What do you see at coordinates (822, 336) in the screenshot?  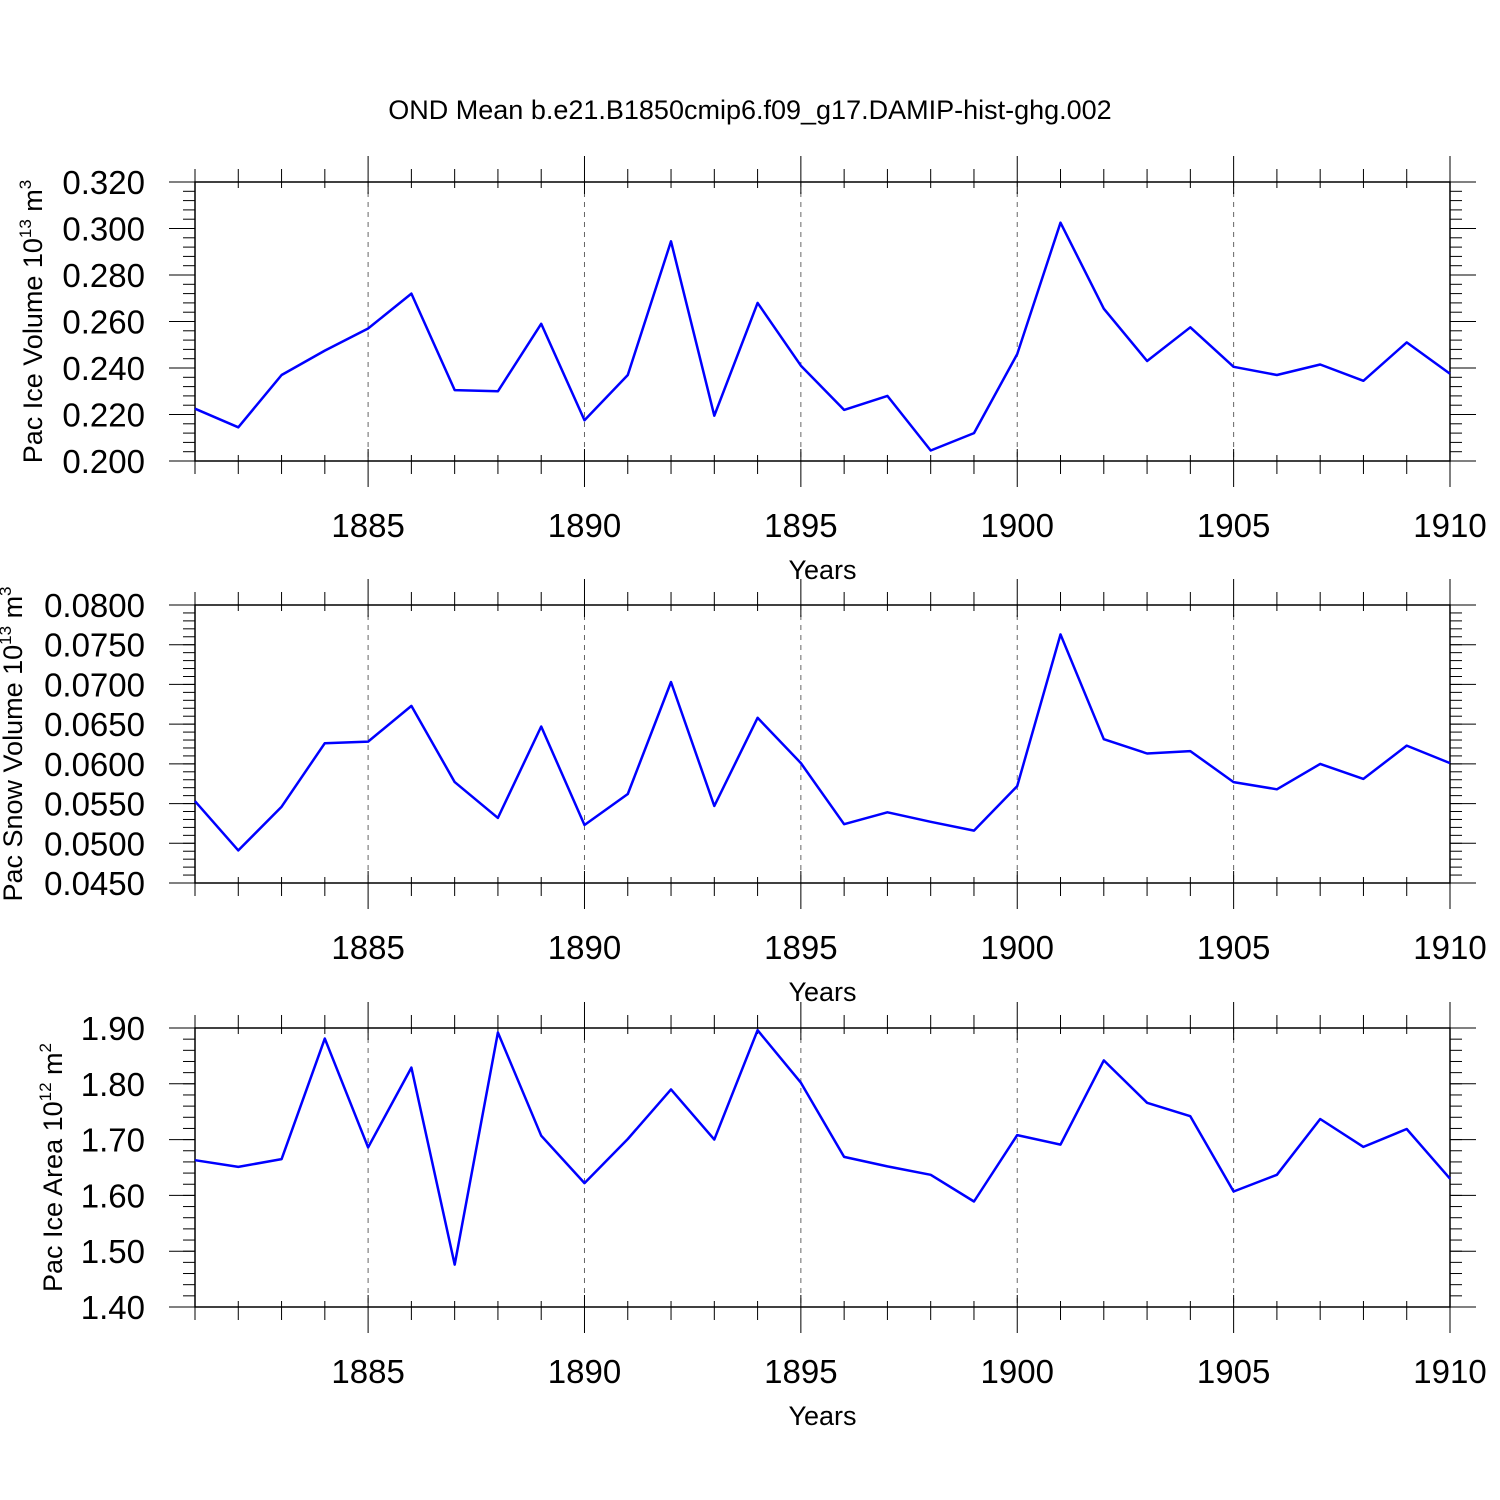 I see `series-line-pac-ice-volume` at bounding box center [822, 336].